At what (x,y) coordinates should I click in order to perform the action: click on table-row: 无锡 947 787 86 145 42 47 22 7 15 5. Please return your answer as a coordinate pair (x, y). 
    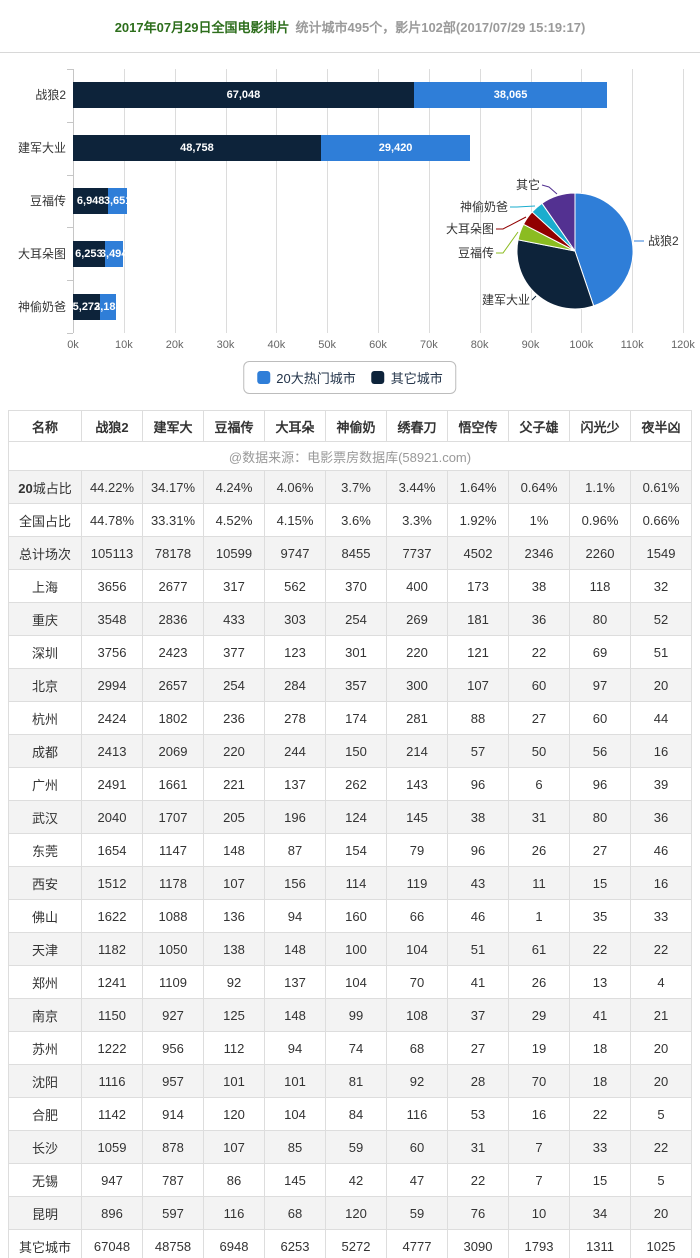
    Looking at the image, I should click on (350, 1180).